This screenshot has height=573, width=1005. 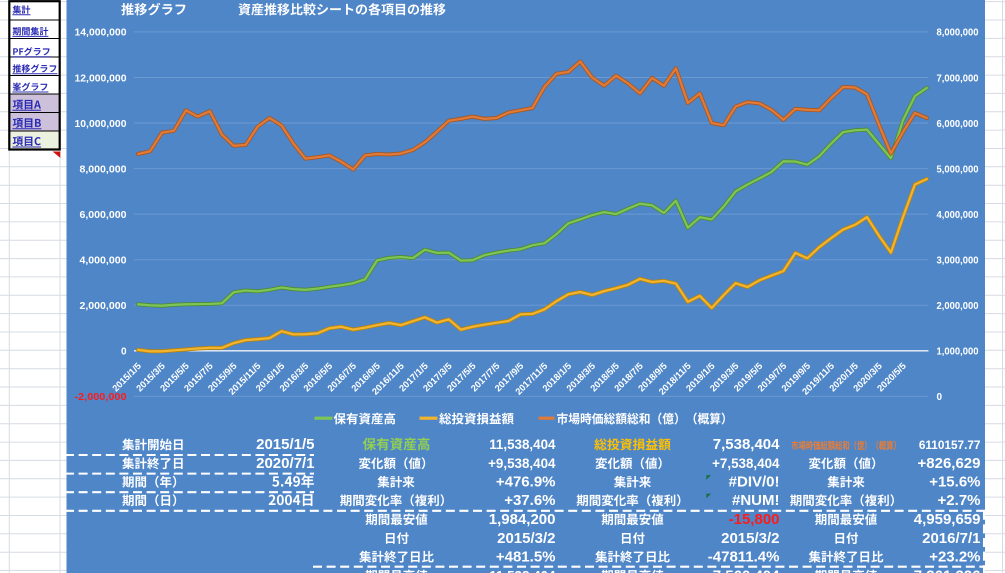 What do you see at coordinates (754, 482) in the screenshot?
I see `svg-text: #DIV/0!` at bounding box center [754, 482].